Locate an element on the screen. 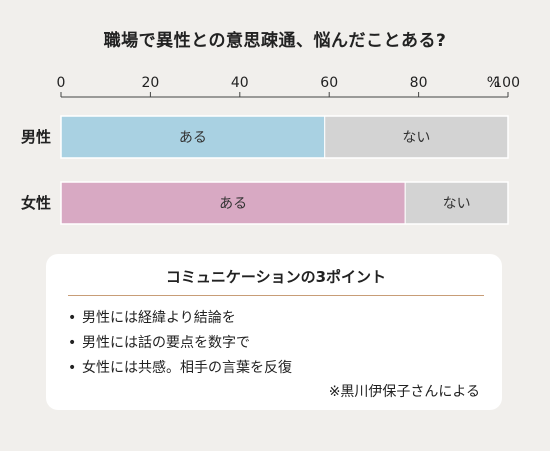 The width and height of the screenshot is (550, 451). row-label: 男性 is located at coordinates (36, 137).